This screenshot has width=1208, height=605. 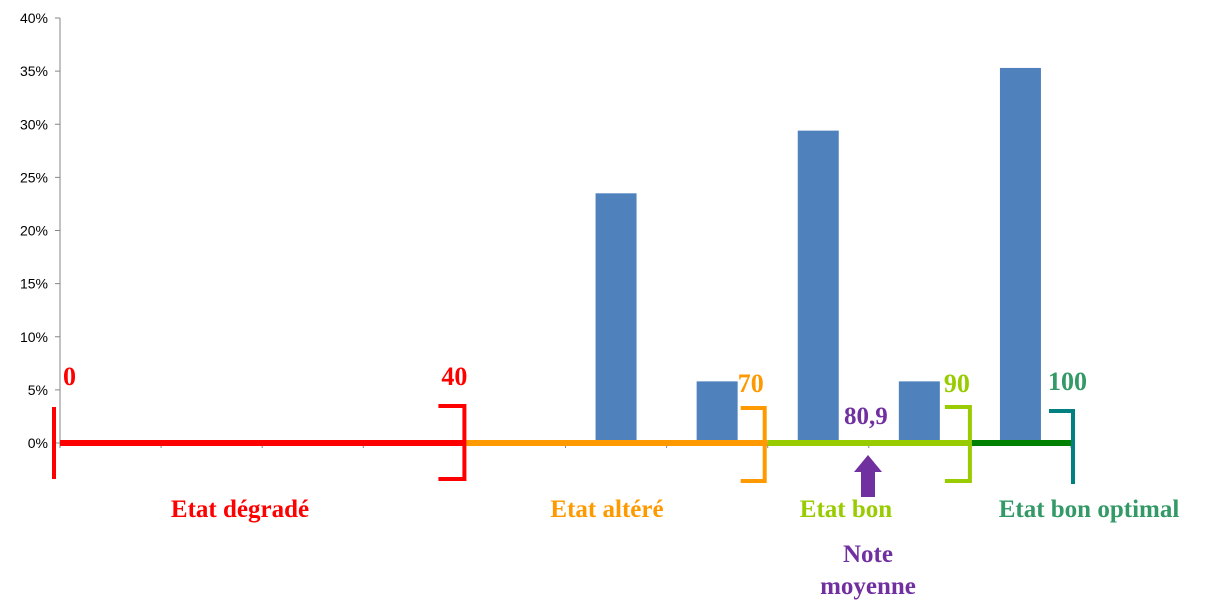 I want to click on y-tick-label: 10%, so click(x=34, y=337).